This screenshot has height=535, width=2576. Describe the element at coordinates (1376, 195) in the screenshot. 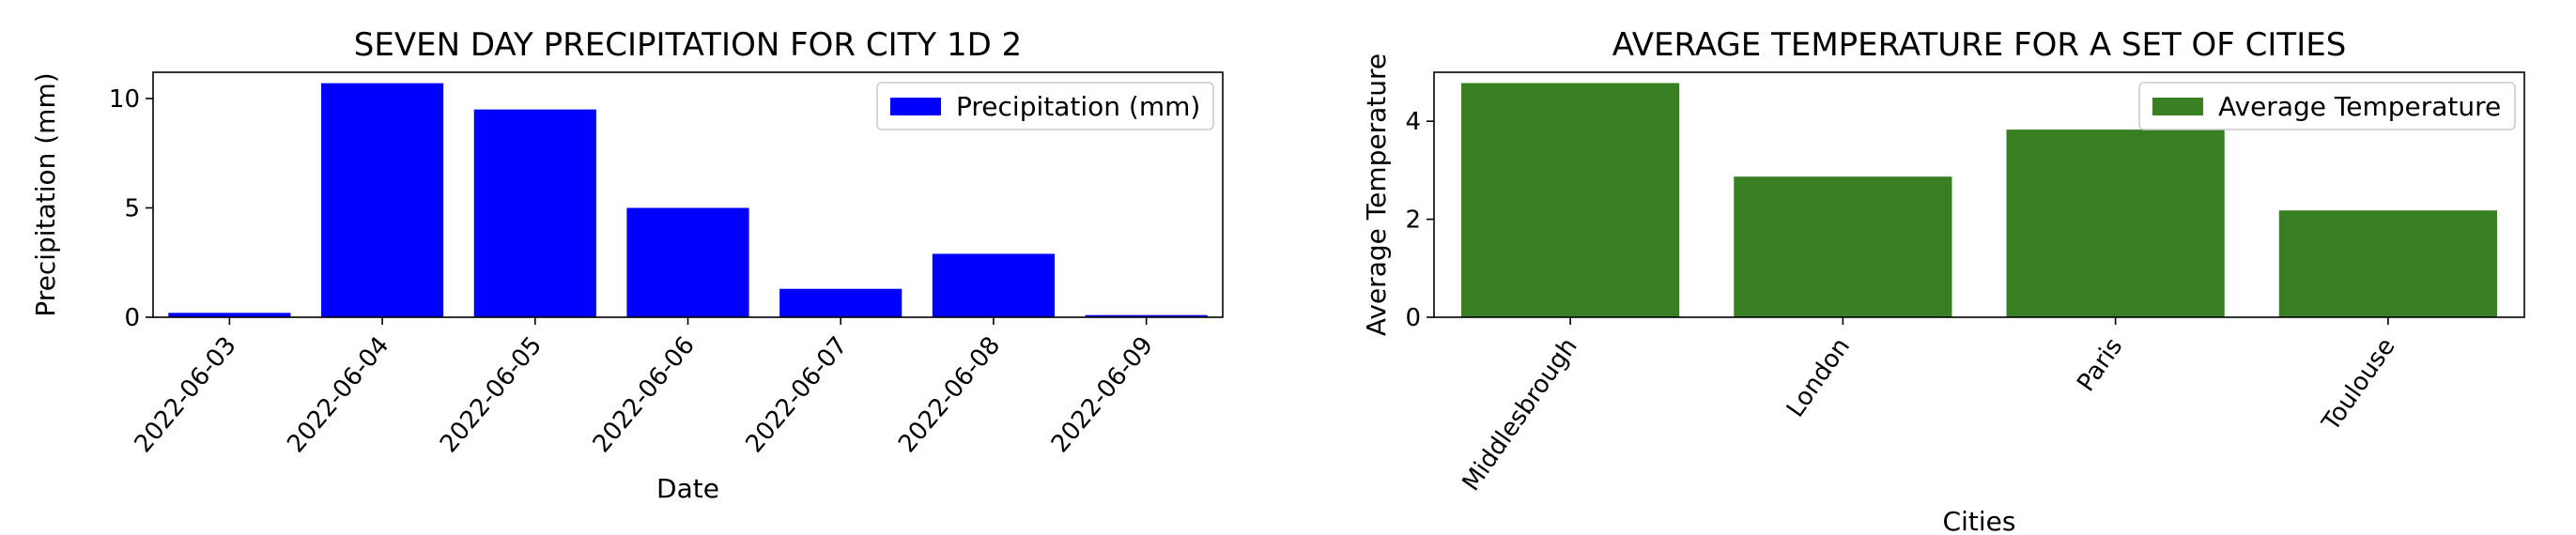

I see `y-axis-label: Average Temperature` at that location.